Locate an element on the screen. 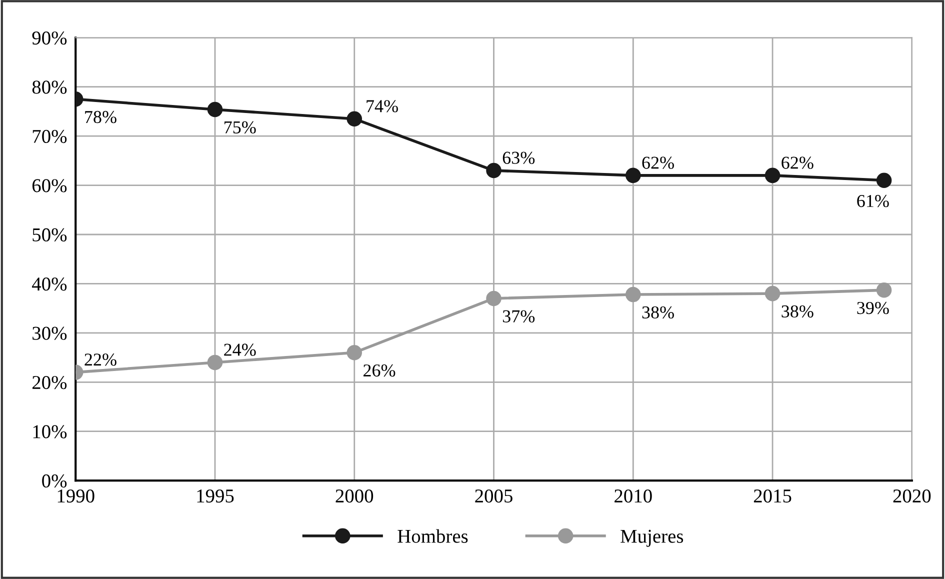  x-tick-label: 2010 is located at coordinates (633, 496).